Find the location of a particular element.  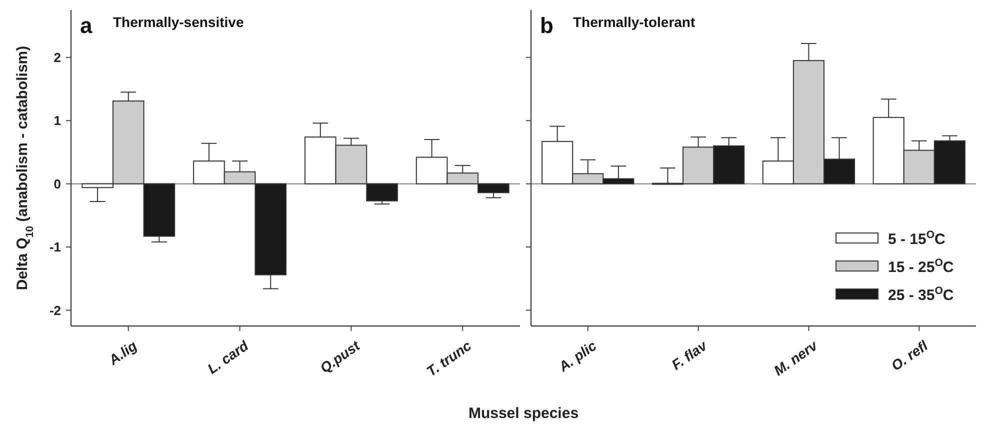

y-tick-label: 1 is located at coordinates (57, 120).